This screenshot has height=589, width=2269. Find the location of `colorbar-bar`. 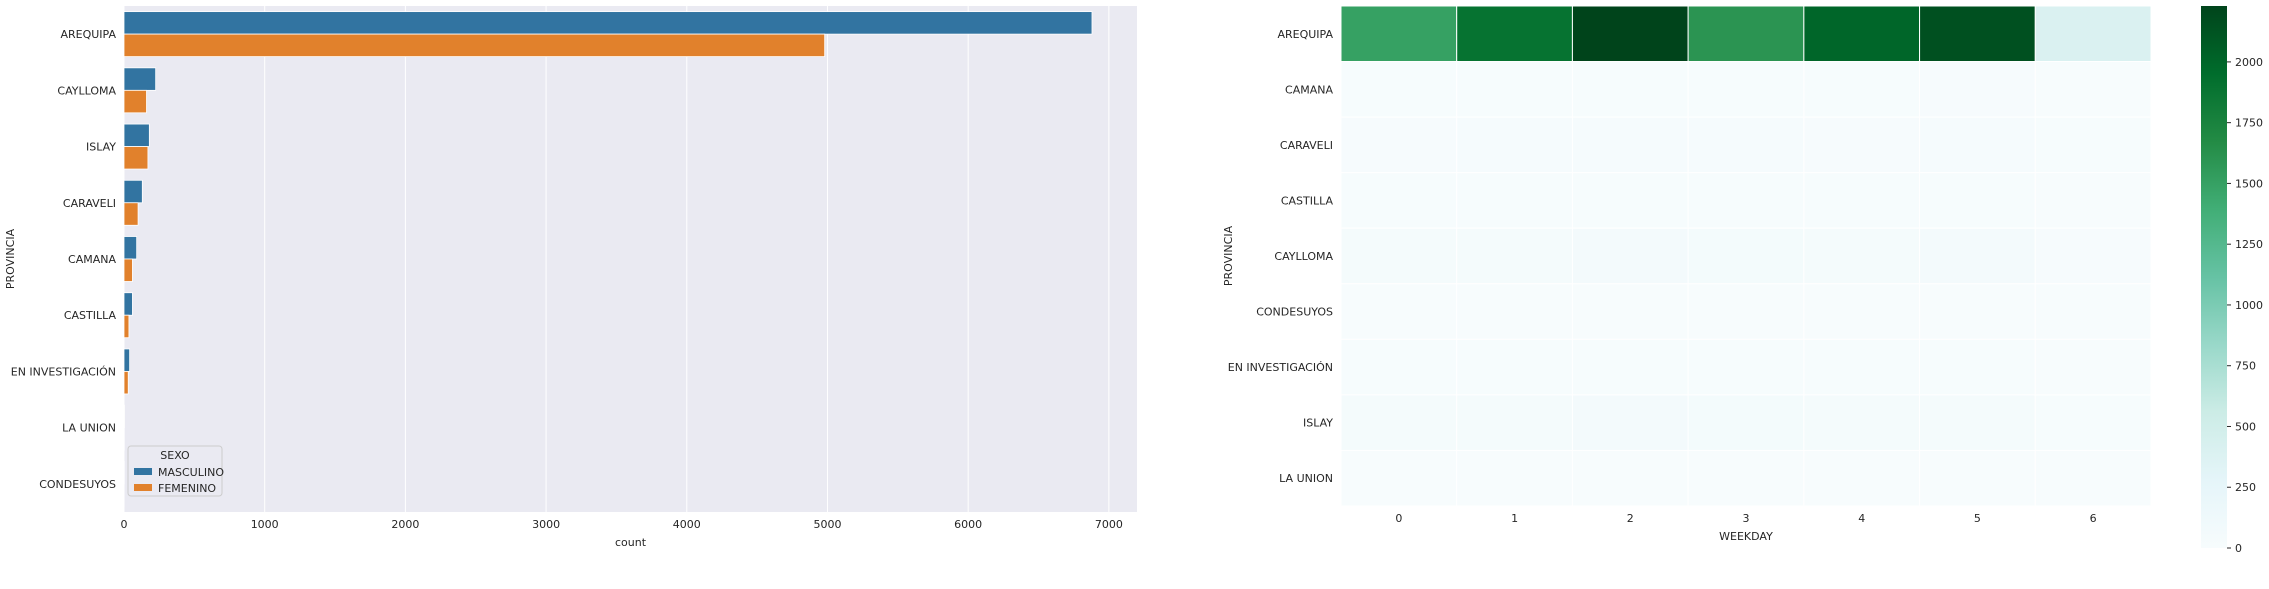

colorbar-bar is located at coordinates (2214, 277).